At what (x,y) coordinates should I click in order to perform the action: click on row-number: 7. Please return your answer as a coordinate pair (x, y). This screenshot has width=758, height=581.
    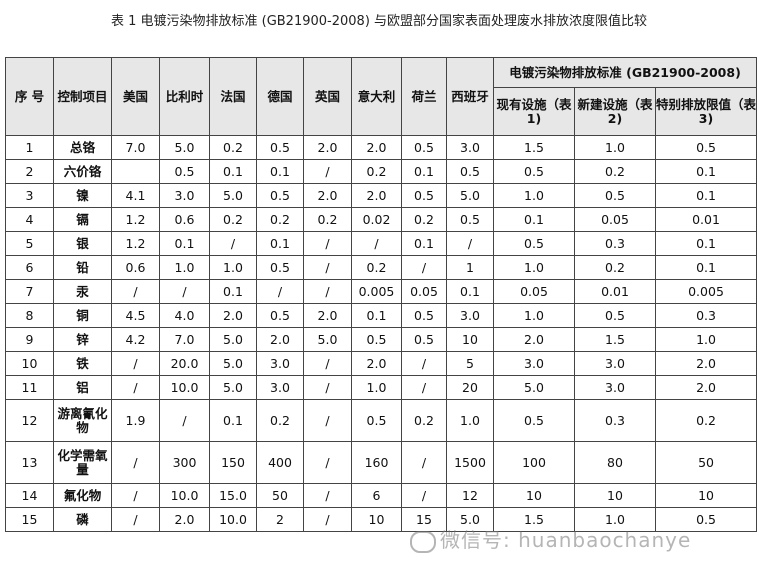
    Looking at the image, I should click on (29, 291).